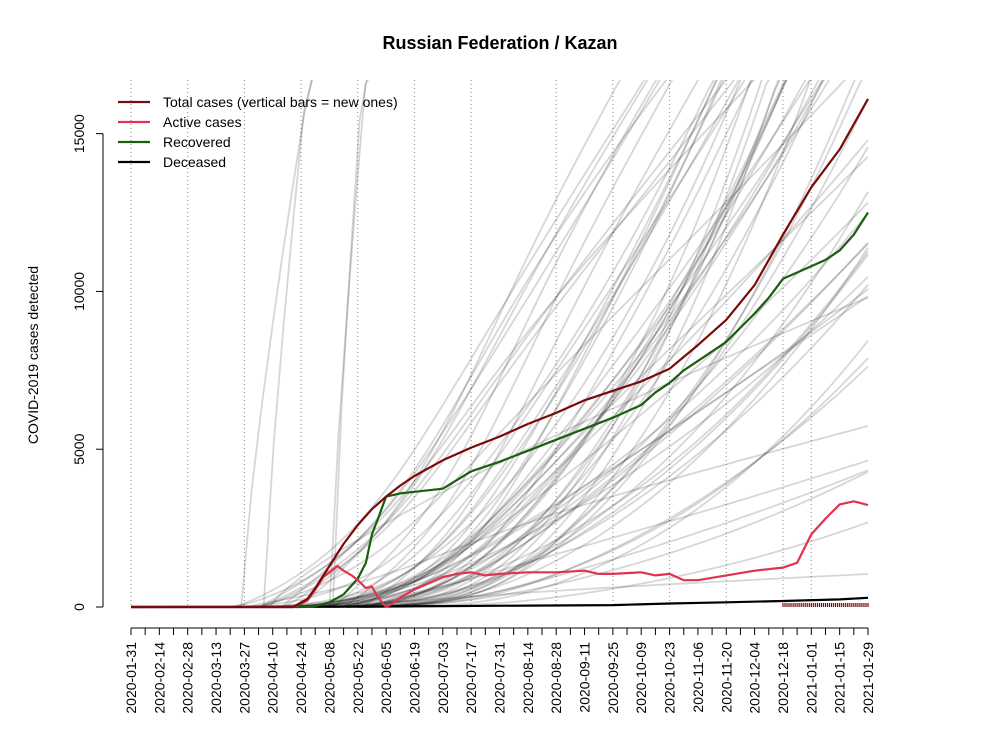  Describe the element at coordinates (79, 448) in the screenshot. I see `y-tick-label: 5000` at that location.